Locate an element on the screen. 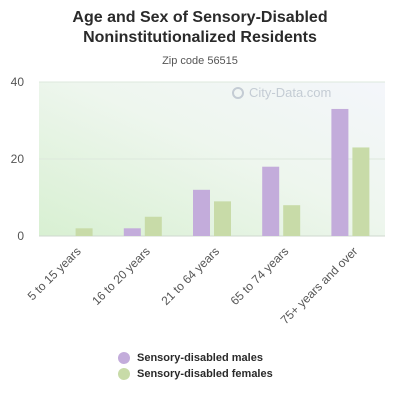  y-tick-label: 40 is located at coordinates (18, 82).